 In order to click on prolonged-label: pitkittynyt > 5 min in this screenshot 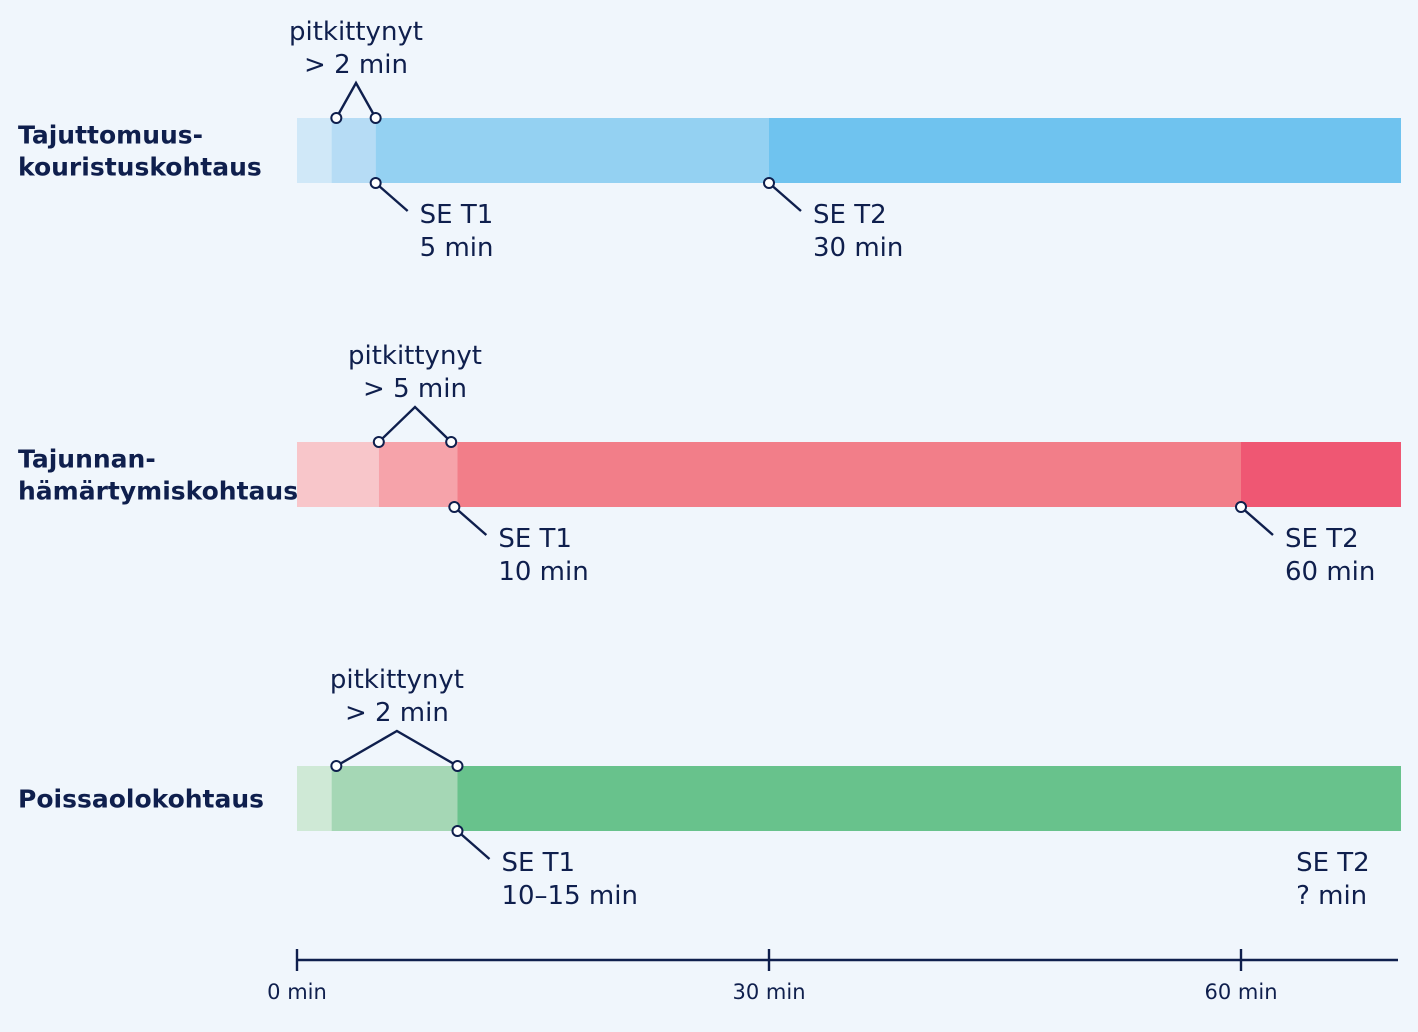, I will do `click(415, 372)`.